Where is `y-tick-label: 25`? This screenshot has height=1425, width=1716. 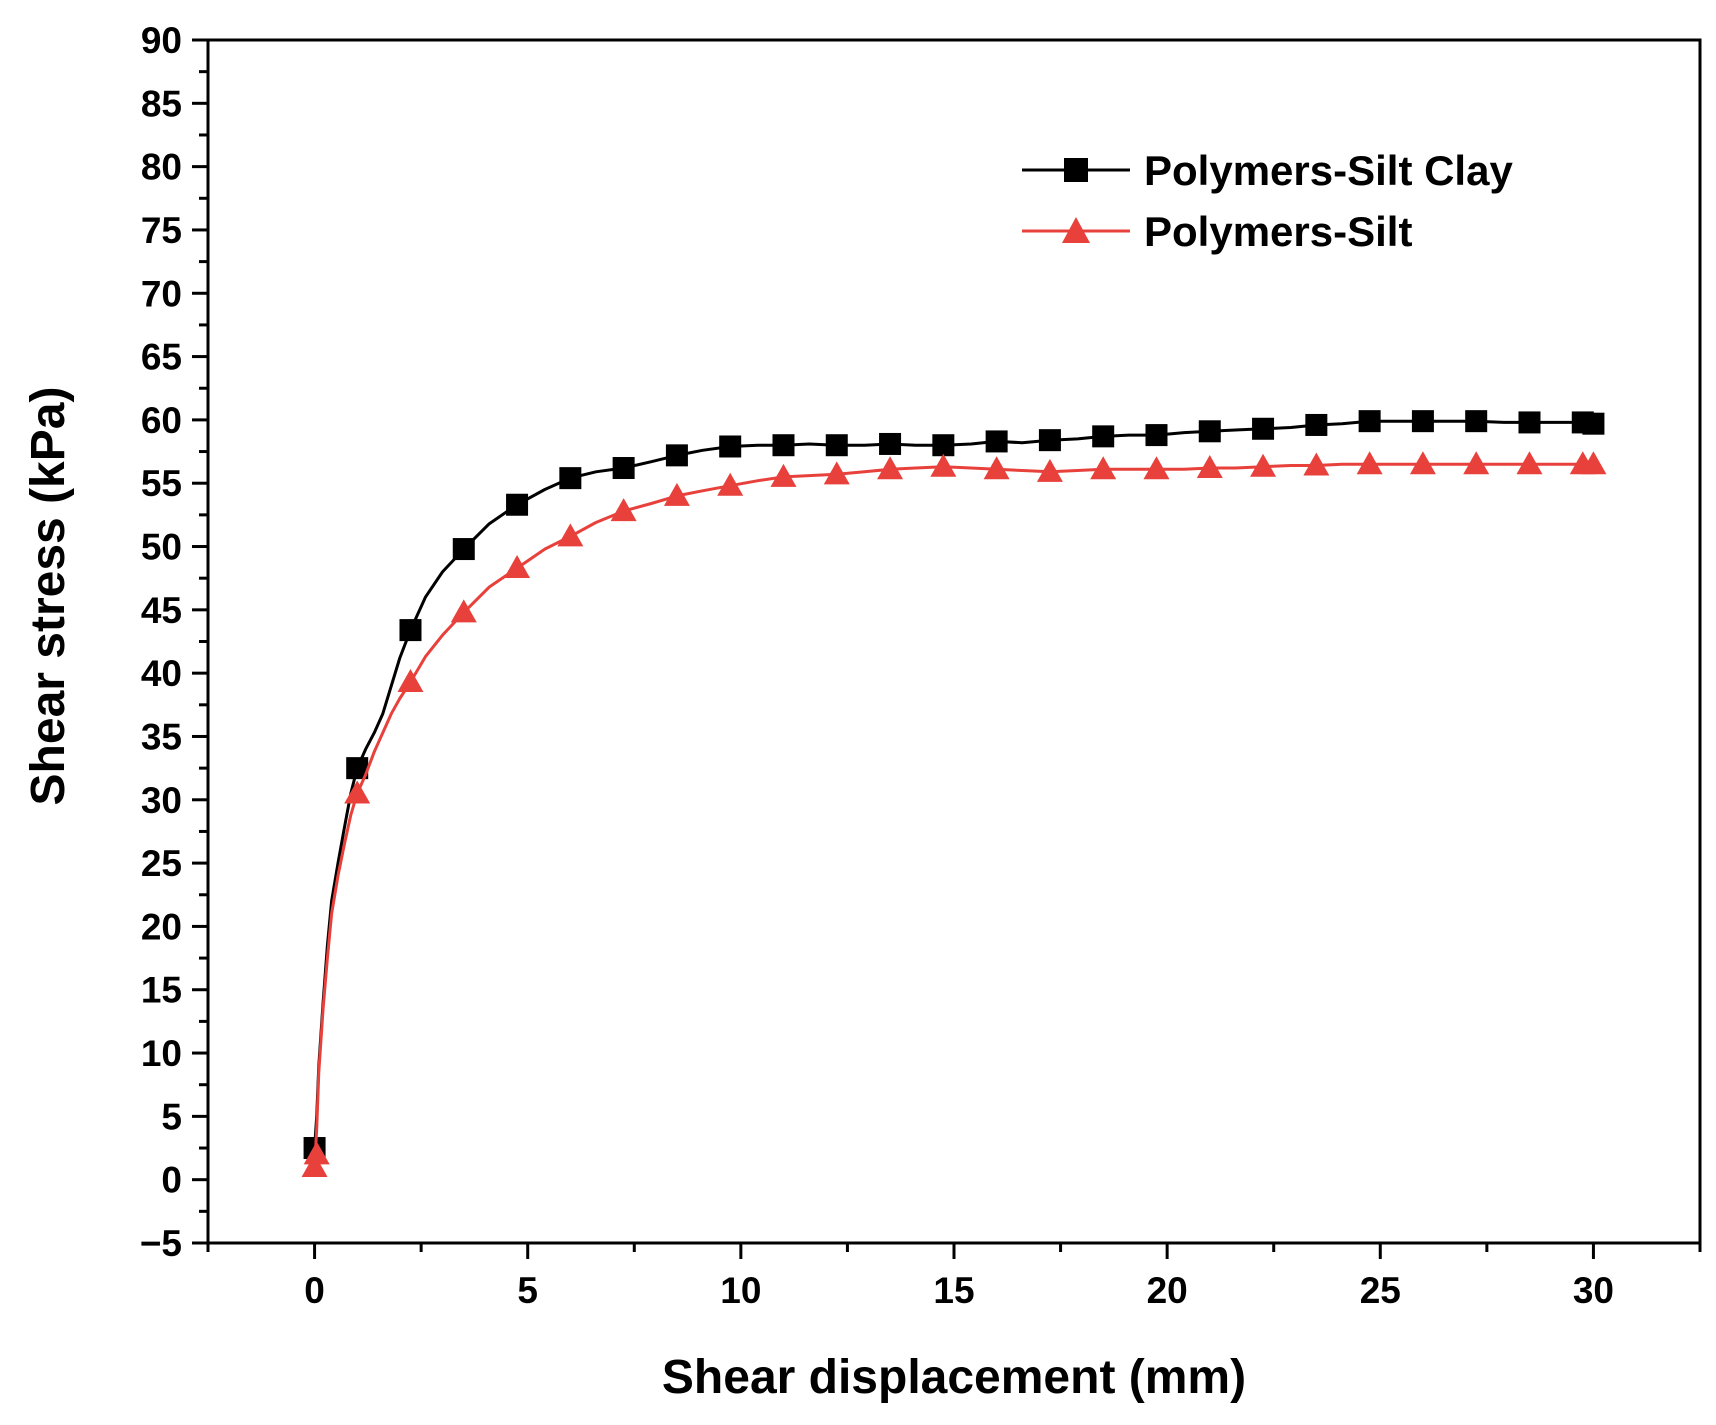 y-tick-label: 25 is located at coordinates (161, 863).